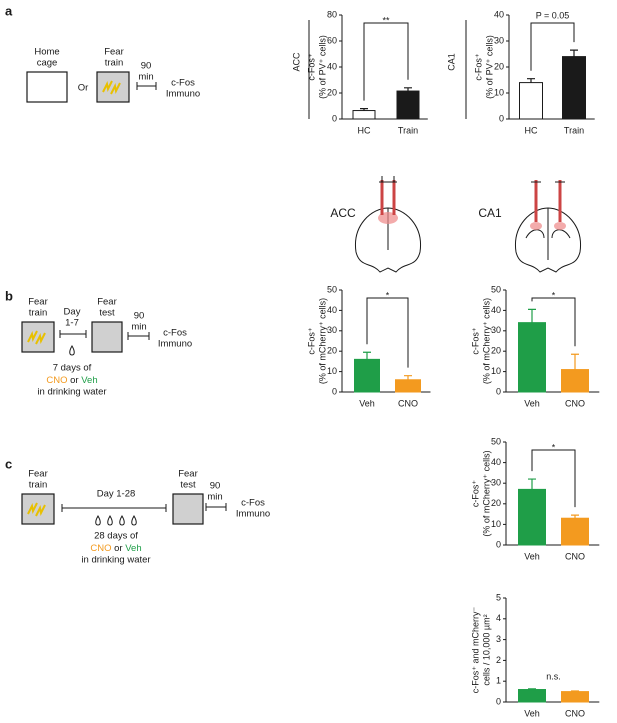 The width and height of the screenshot is (617, 723). Describe the element at coordinates (107, 313) in the screenshot. I see `label: test` at that location.